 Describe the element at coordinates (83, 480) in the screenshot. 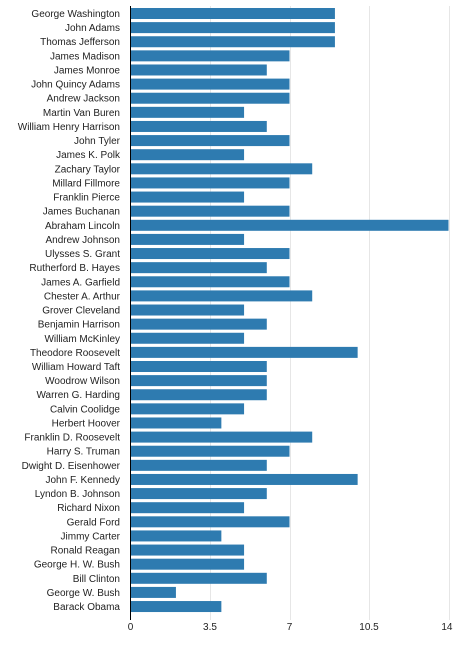

I see `category-label: John F. Kennedy` at that location.